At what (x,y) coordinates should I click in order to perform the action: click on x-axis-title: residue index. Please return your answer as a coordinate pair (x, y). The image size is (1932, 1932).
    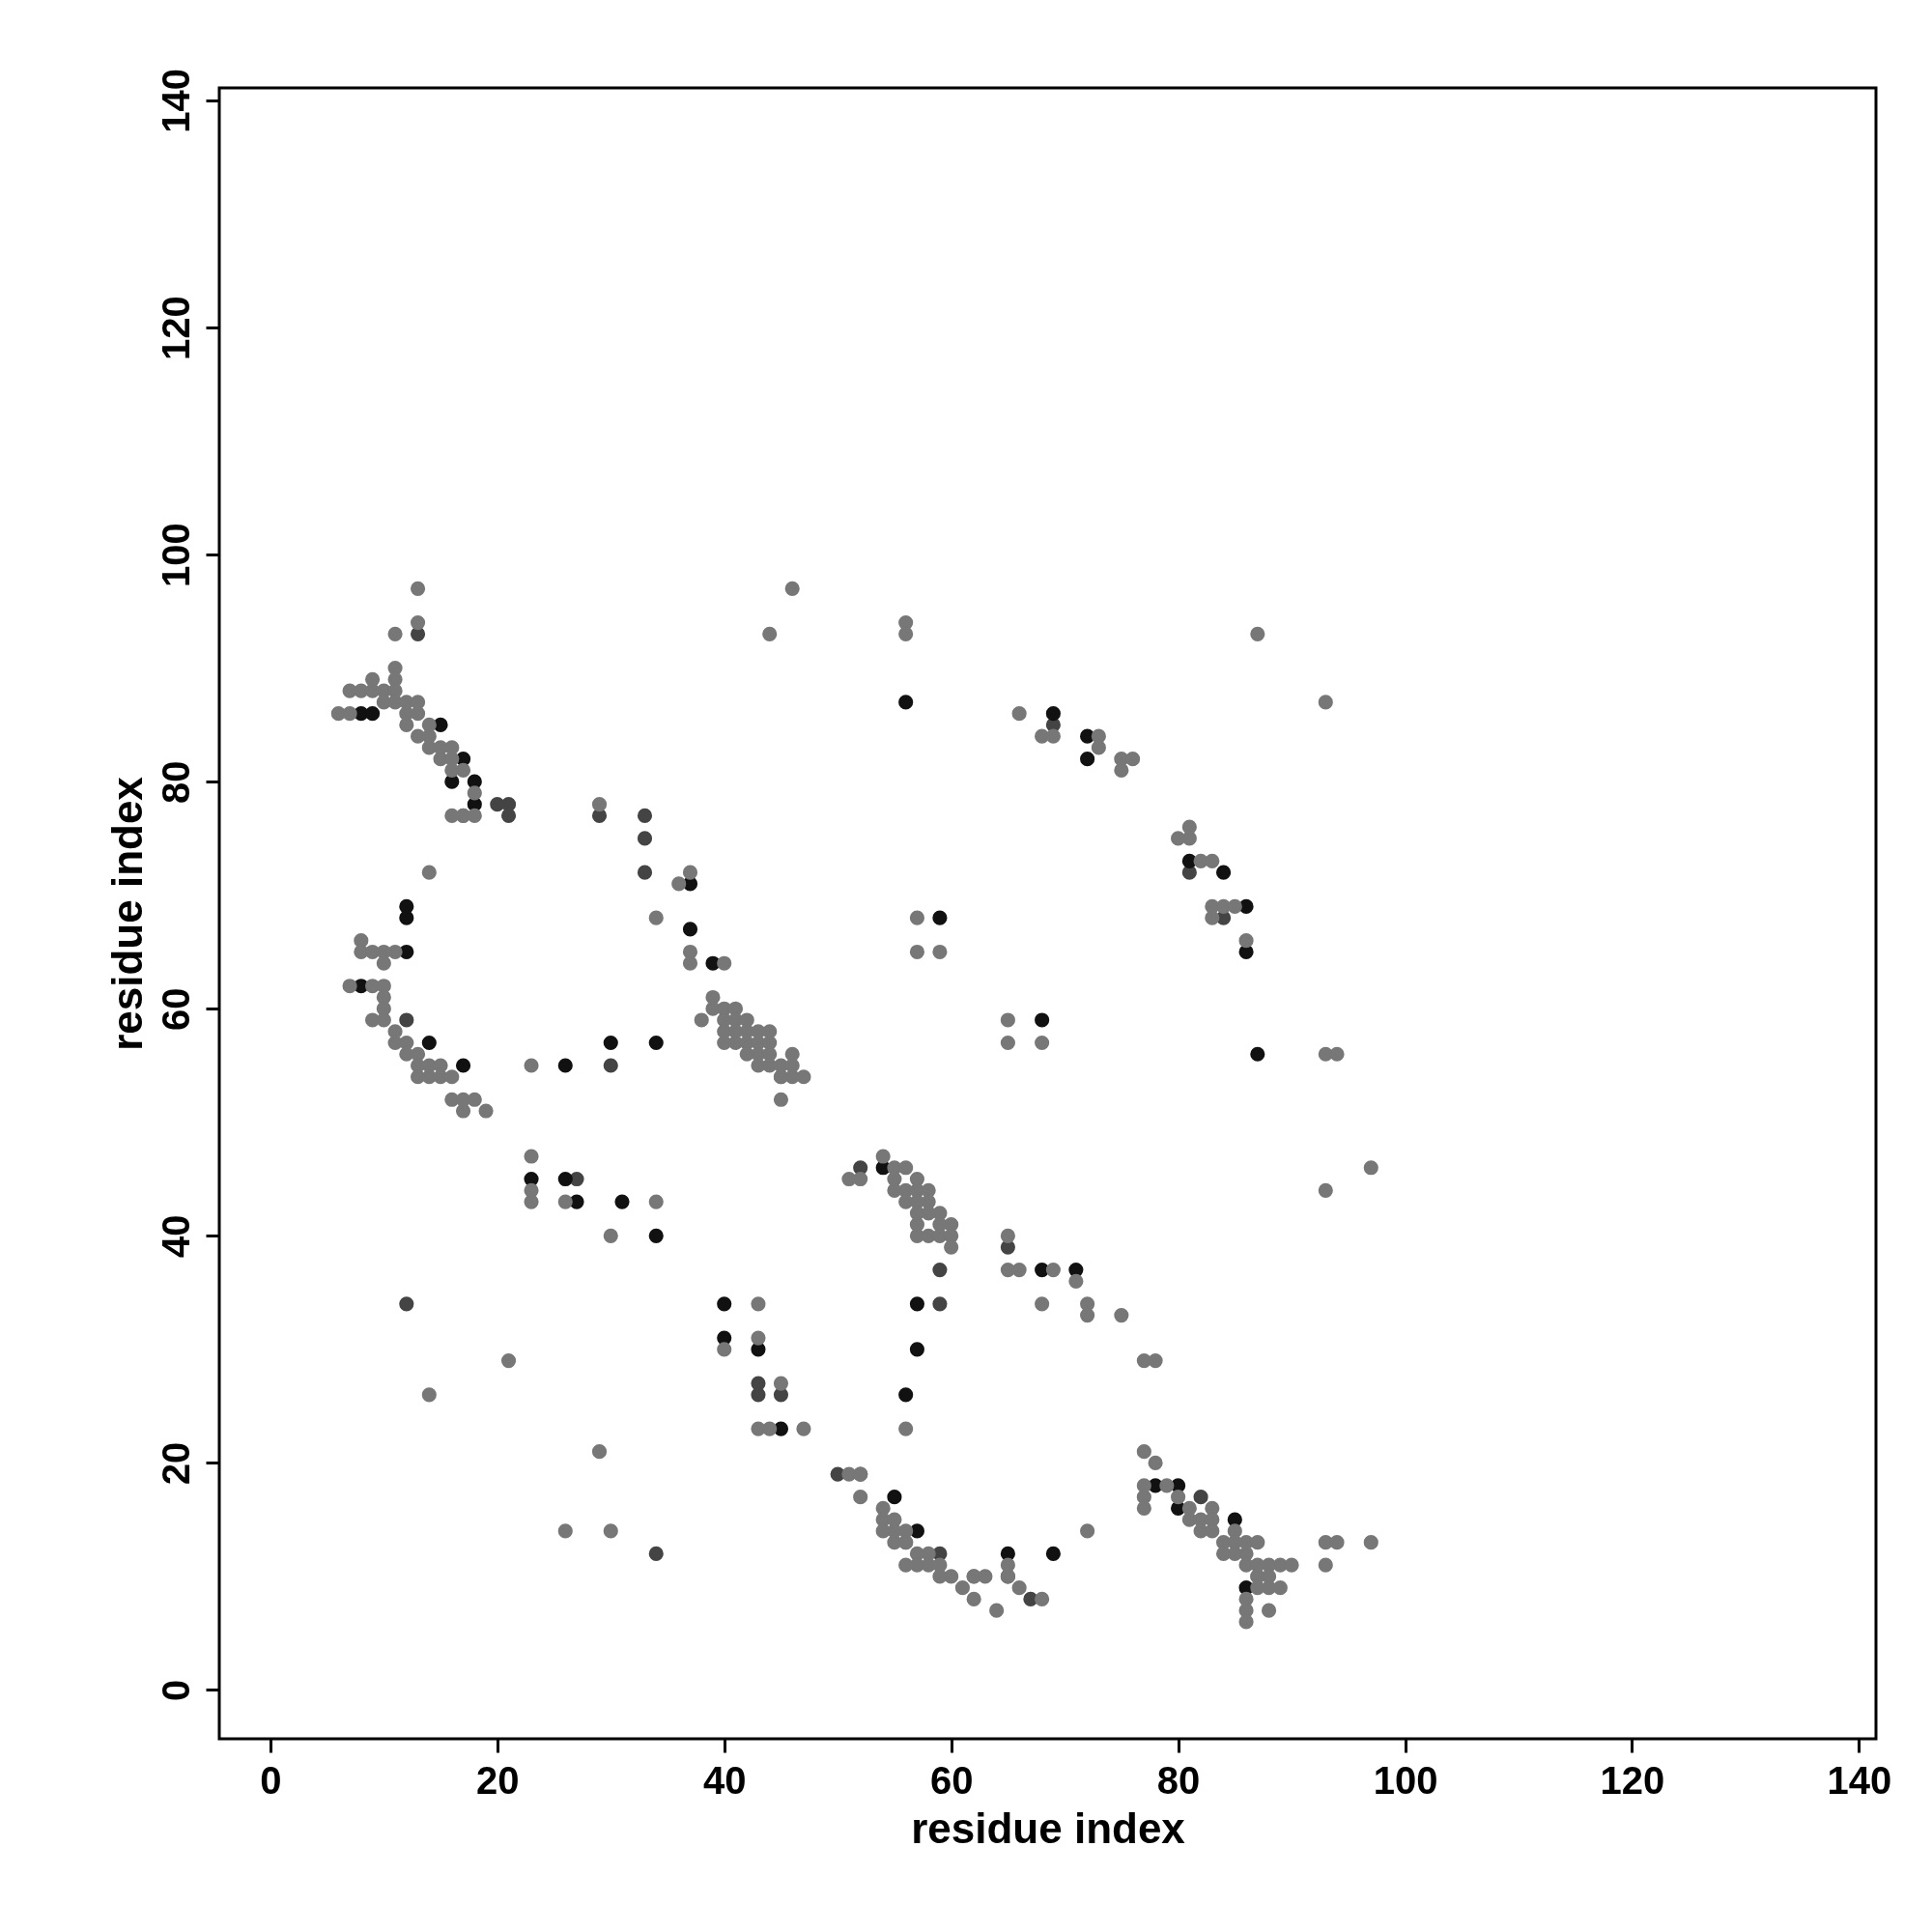
    Looking at the image, I should click on (1048, 1828).